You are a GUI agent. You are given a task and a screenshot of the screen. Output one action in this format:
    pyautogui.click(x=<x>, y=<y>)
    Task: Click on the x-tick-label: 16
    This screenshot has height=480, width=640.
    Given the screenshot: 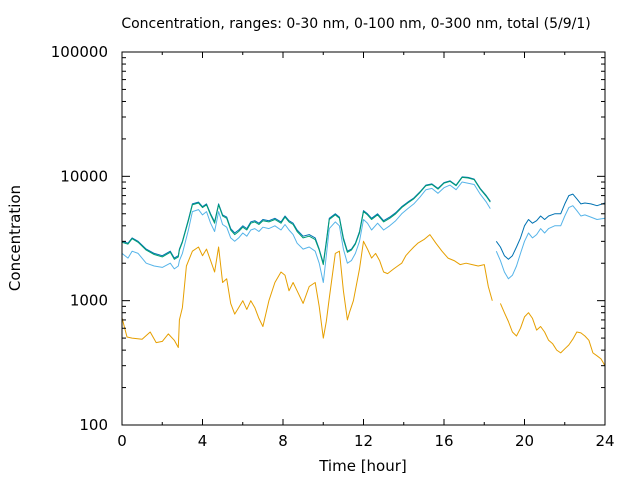 What is the action you would take?
    pyautogui.click(x=443, y=441)
    